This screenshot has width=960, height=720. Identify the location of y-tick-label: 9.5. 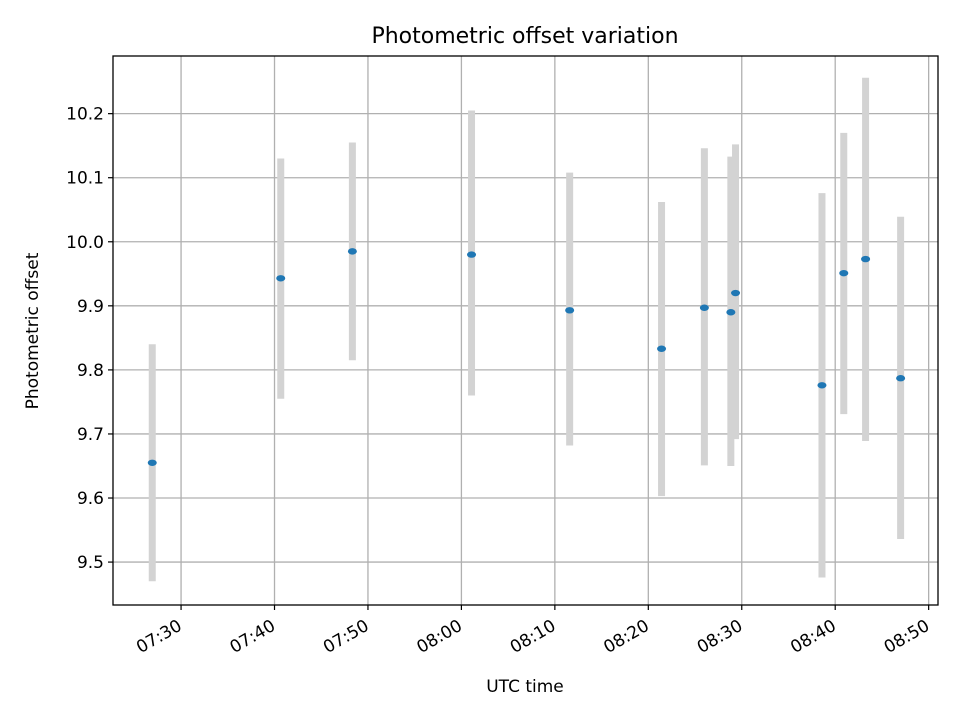
(90, 563).